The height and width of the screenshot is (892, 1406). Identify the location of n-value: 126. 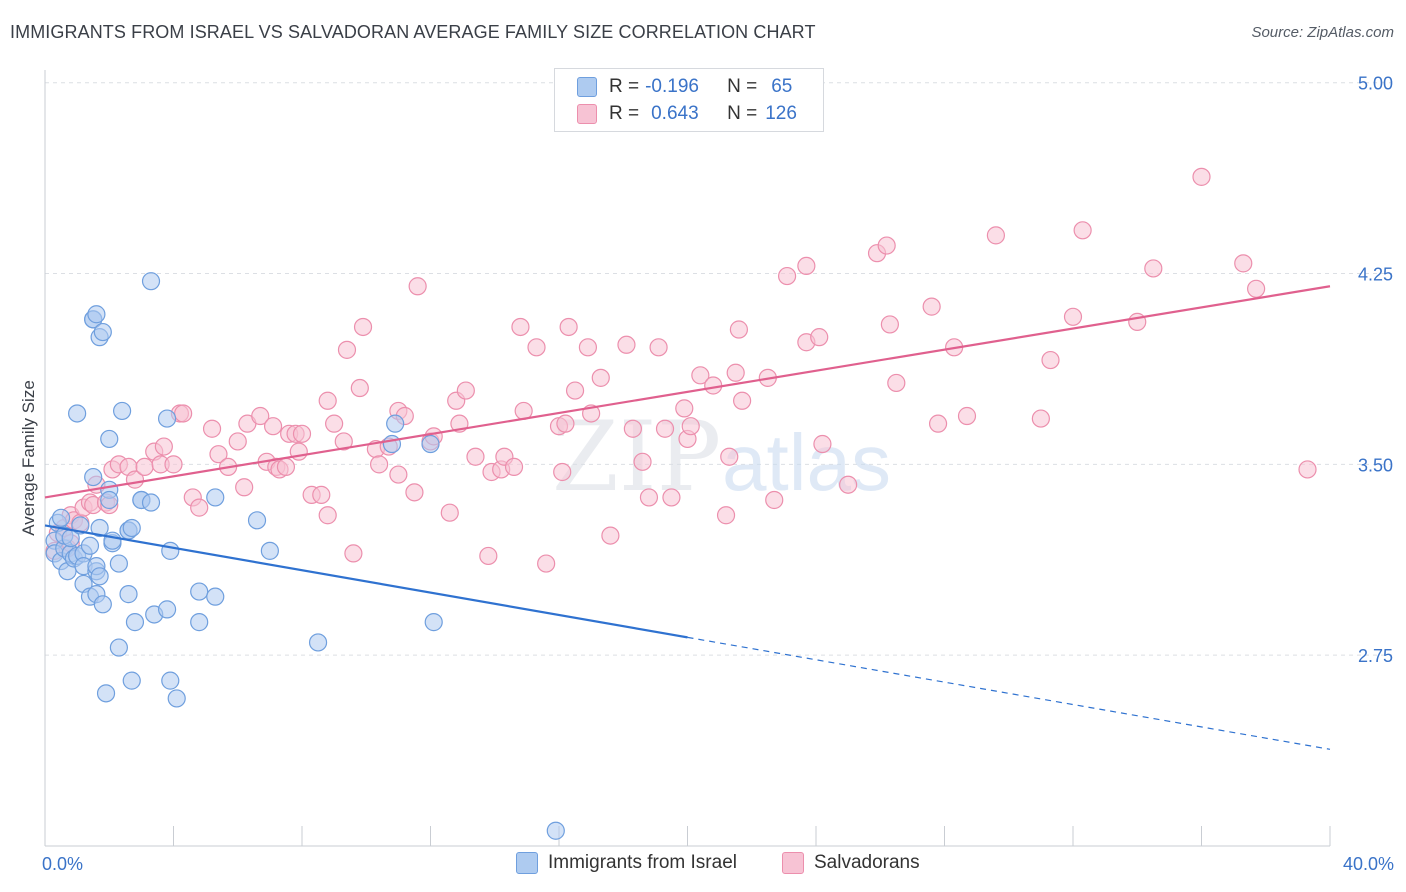
(781, 113).